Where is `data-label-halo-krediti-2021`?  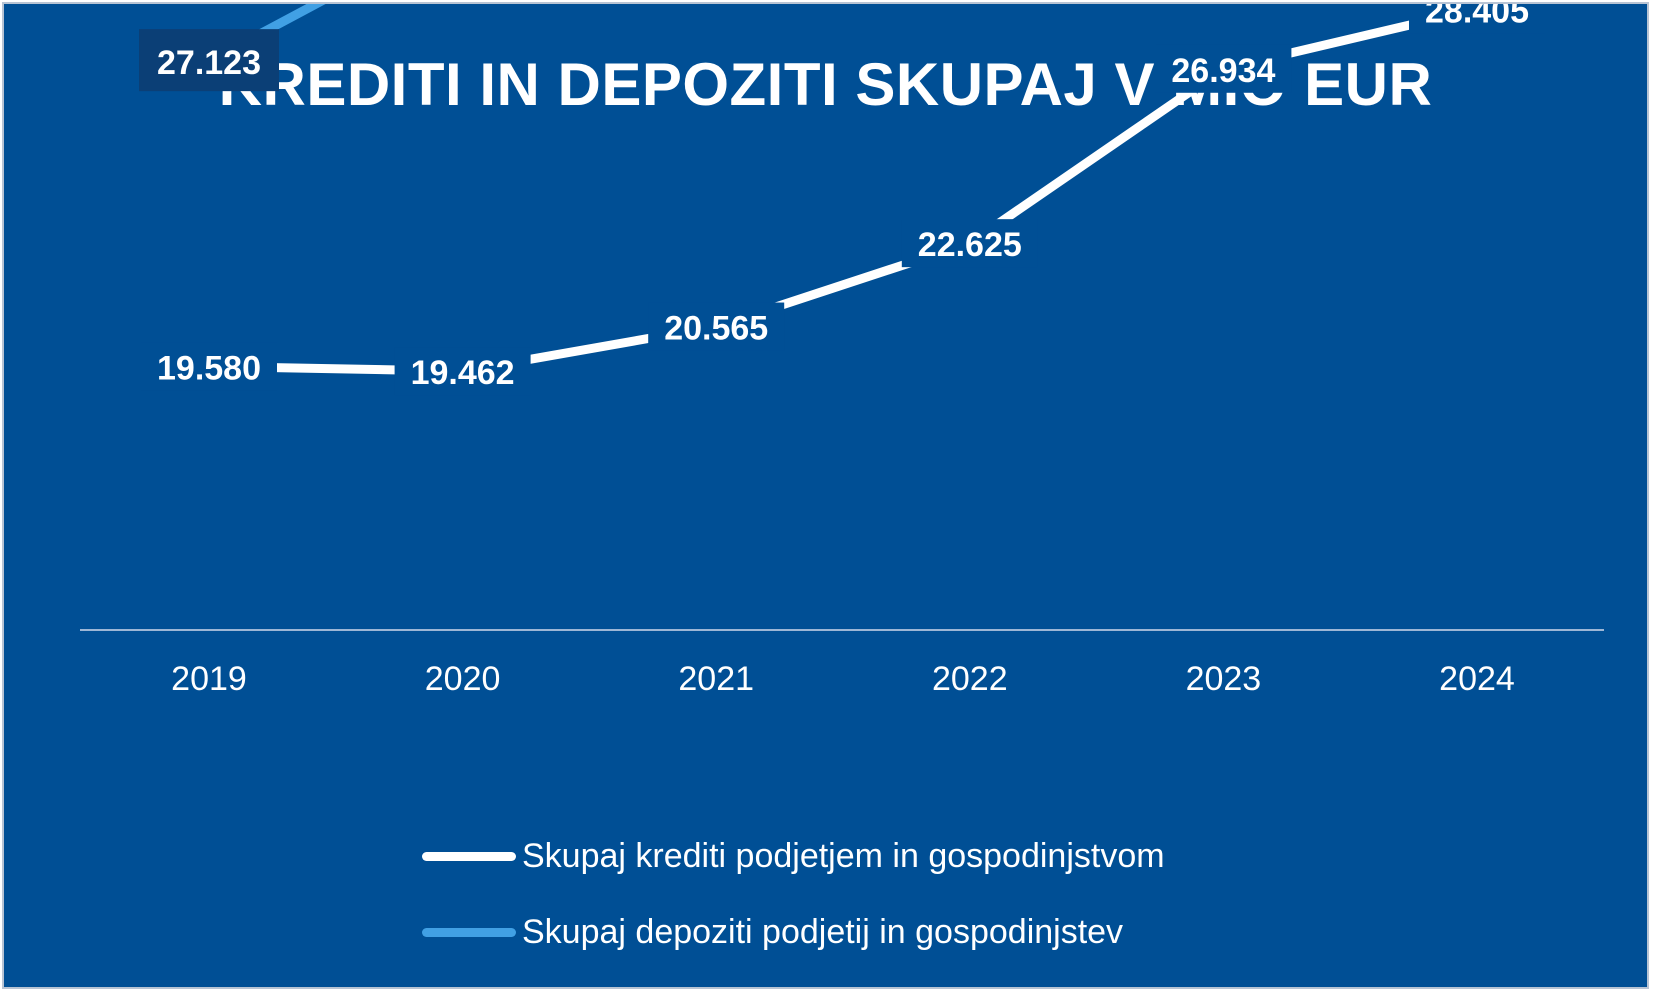
data-label-halo-krediti-2021 is located at coordinates (716, 326).